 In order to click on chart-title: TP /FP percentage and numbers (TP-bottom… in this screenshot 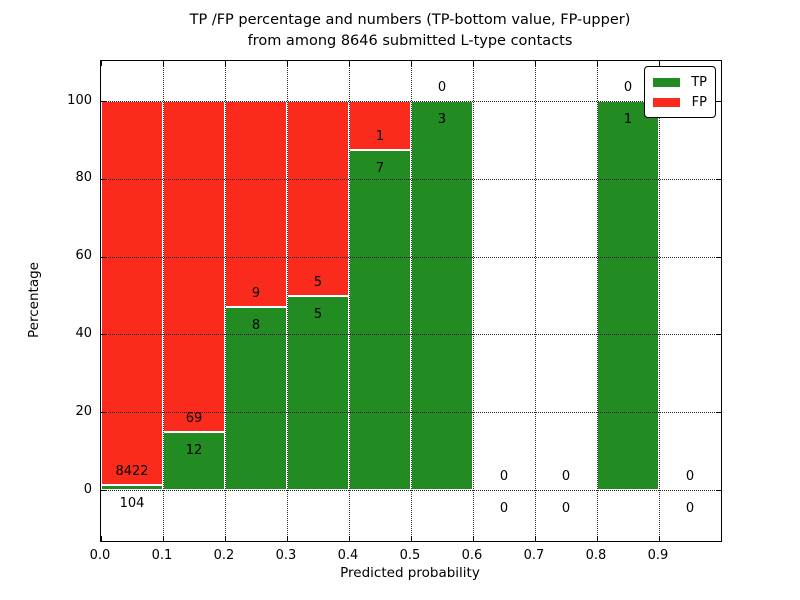, I will do `click(410, 31)`.